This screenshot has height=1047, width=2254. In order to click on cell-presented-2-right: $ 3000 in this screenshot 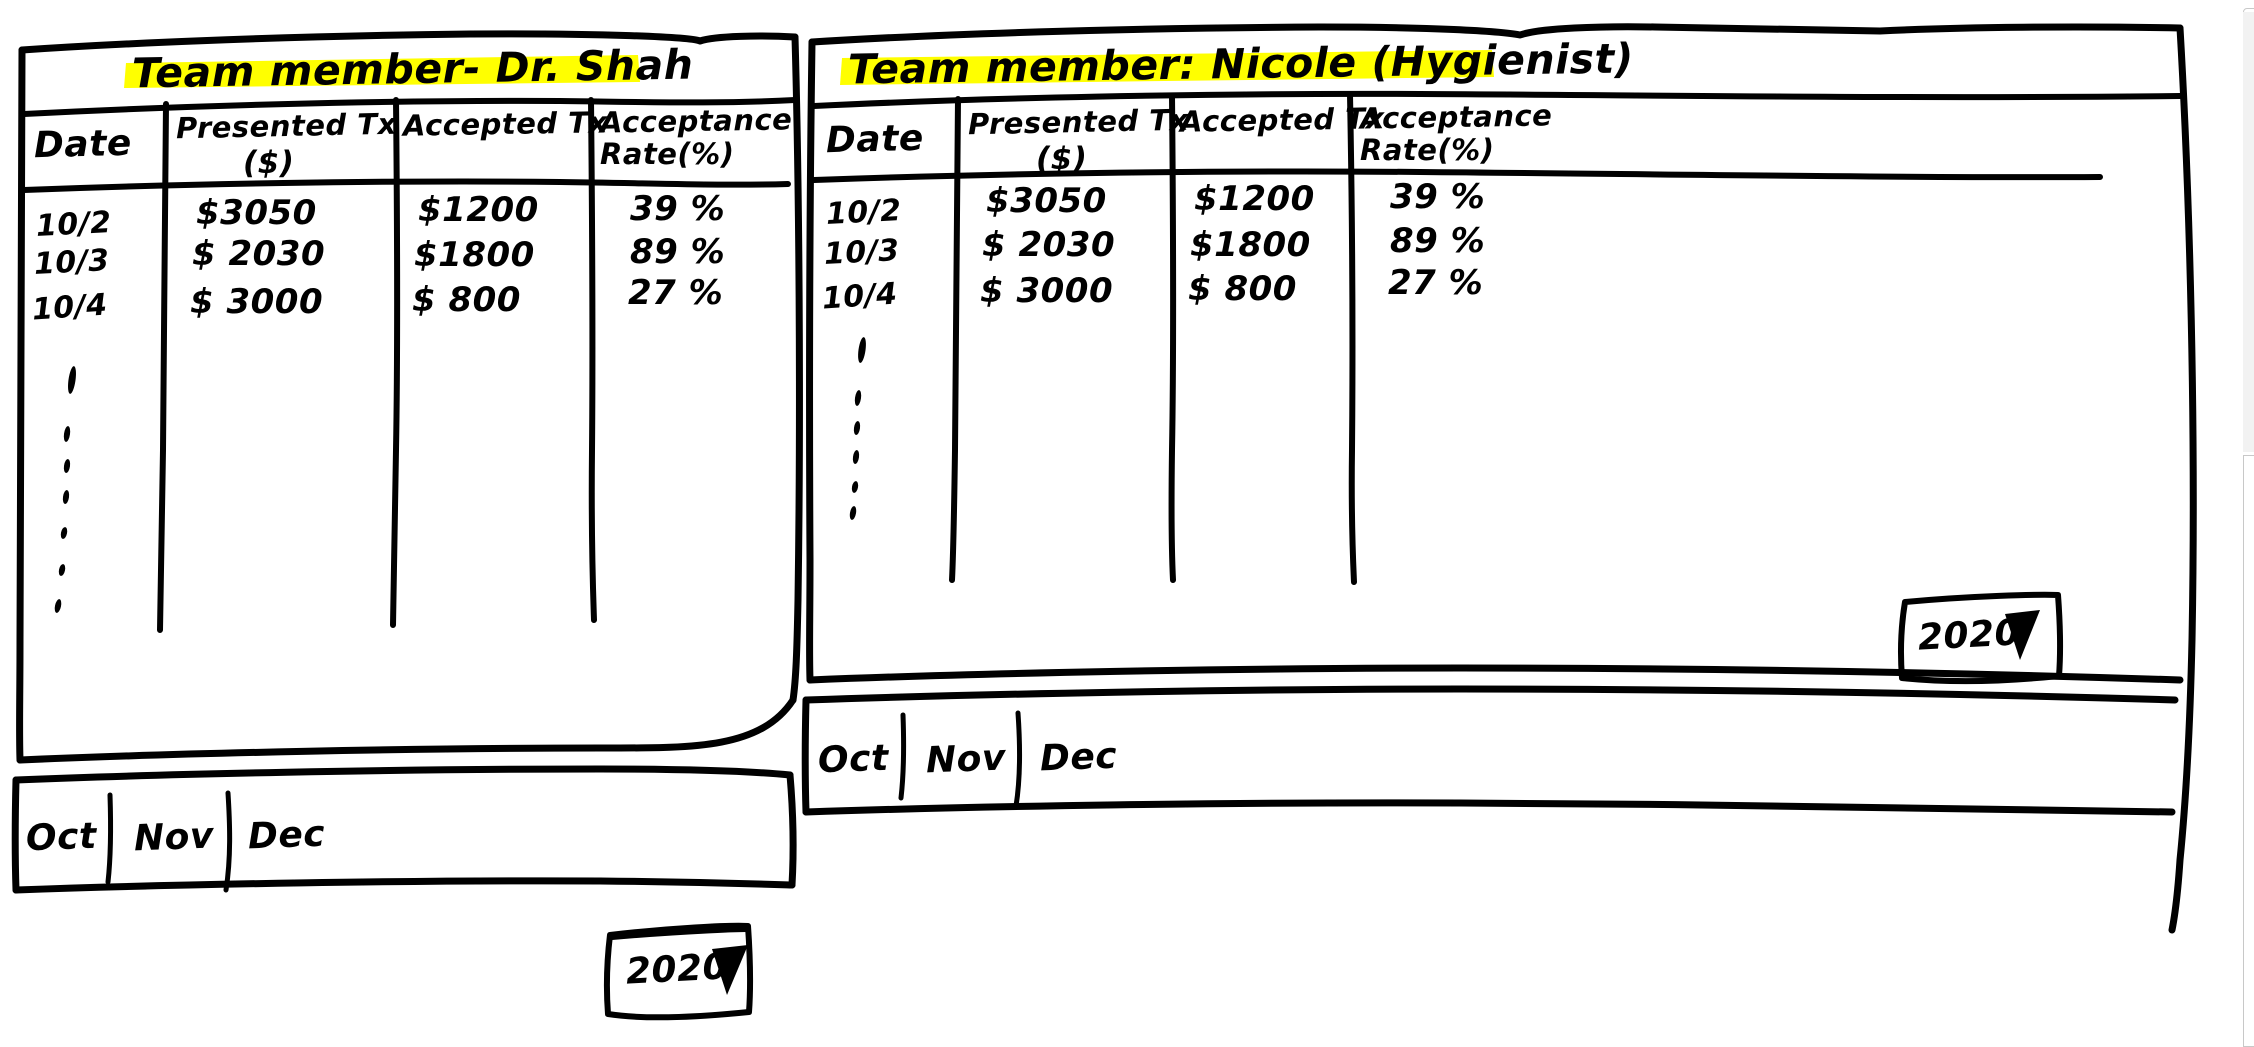, I will do `click(1047, 291)`.